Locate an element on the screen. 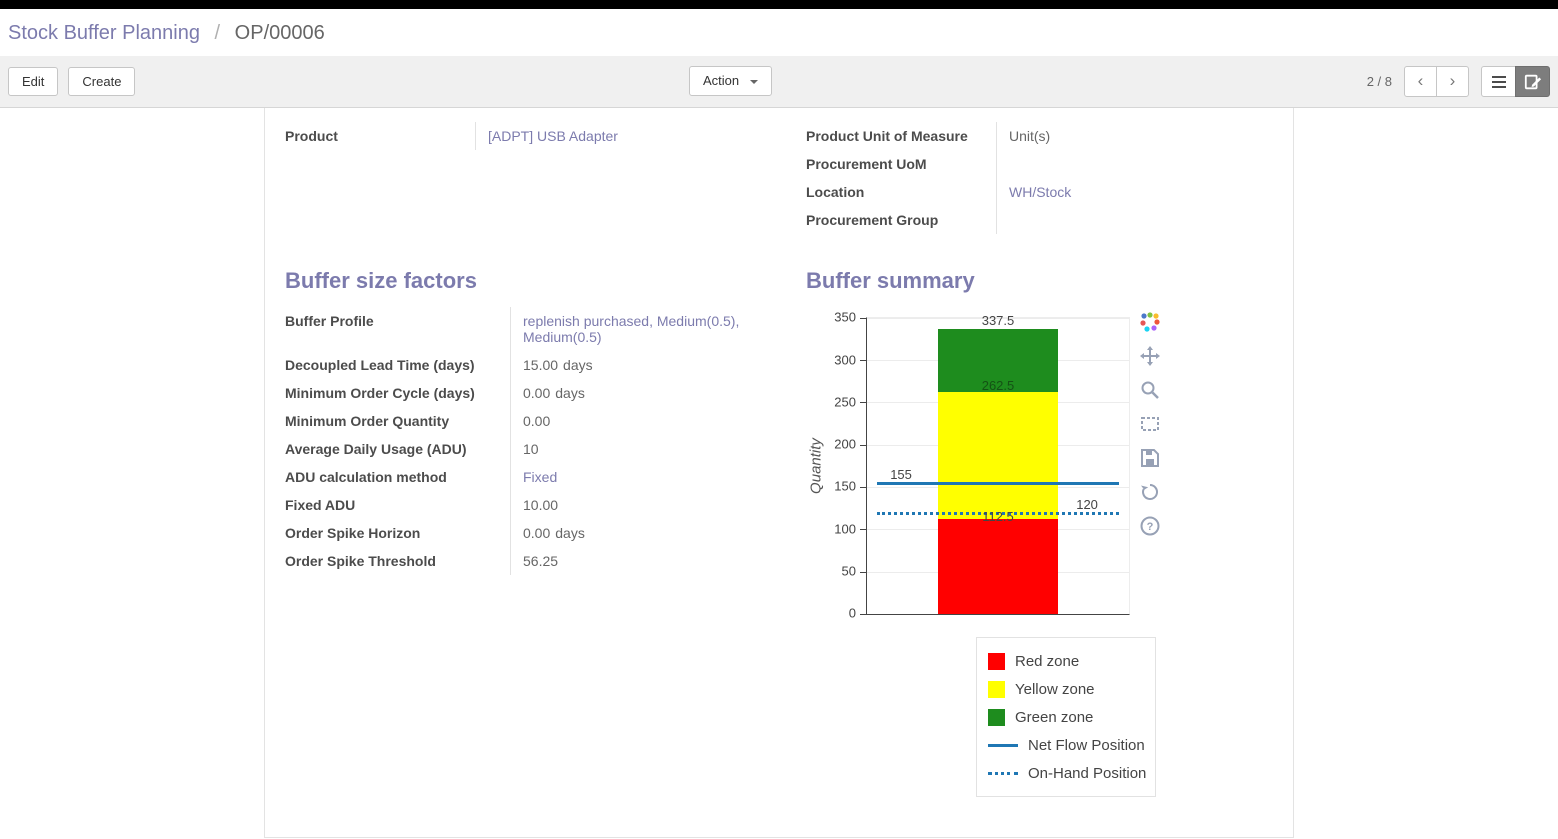 The width and height of the screenshot is (1558, 839). list-view-button is located at coordinates (1498, 81).